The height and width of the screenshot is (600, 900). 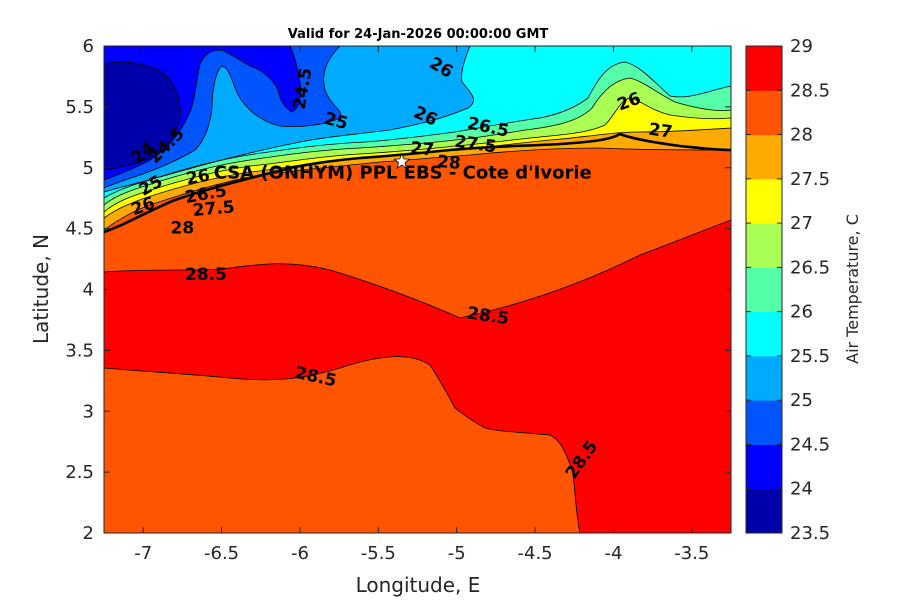 I want to click on colorbar-tick-label: 24.5, so click(x=810, y=444).